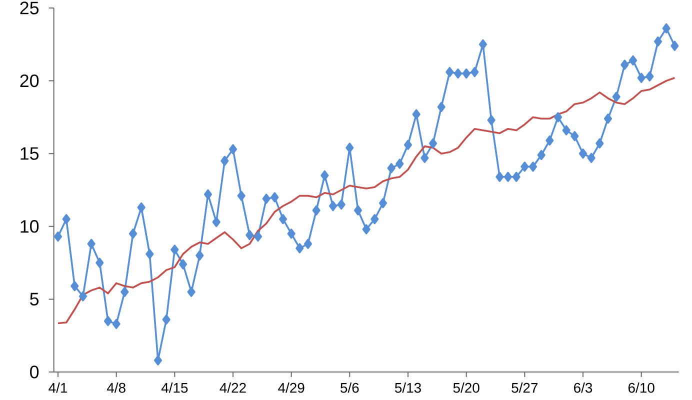 The image size is (692, 400). I want to click on y-tick-label: 0, so click(34, 372).